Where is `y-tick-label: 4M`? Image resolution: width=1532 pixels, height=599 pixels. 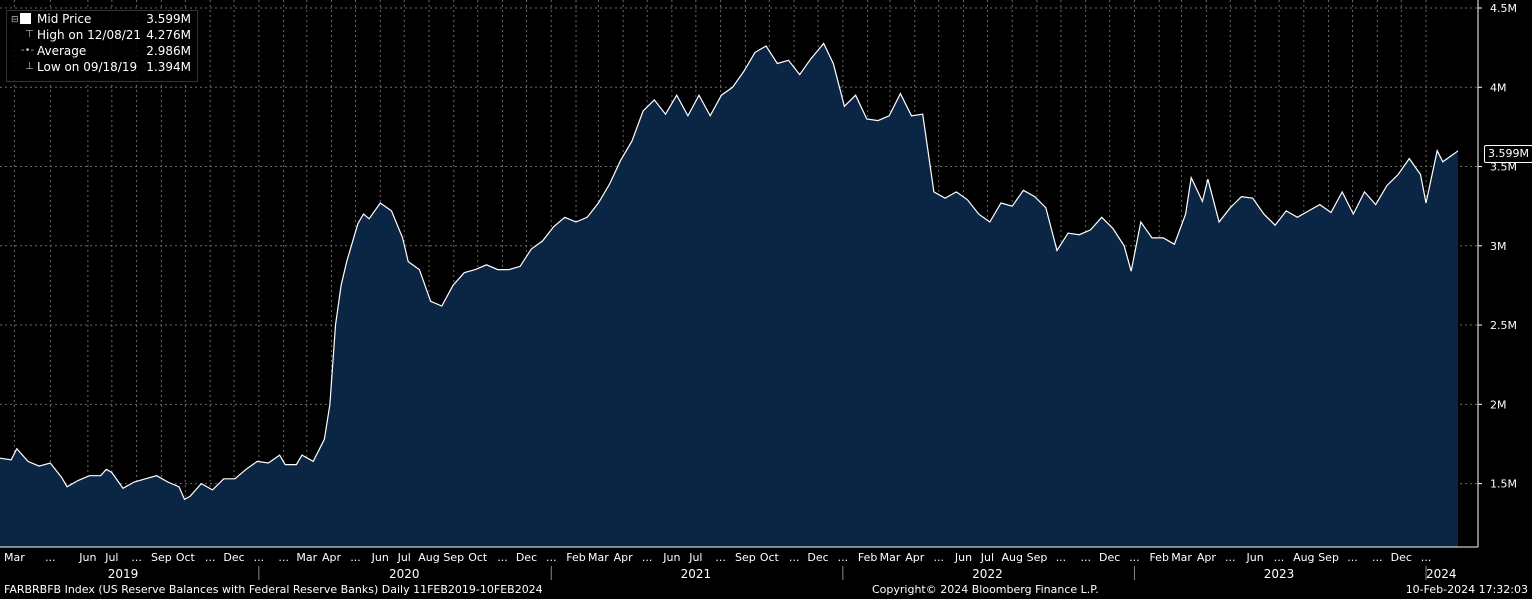 y-tick-label: 4M is located at coordinates (1498, 87).